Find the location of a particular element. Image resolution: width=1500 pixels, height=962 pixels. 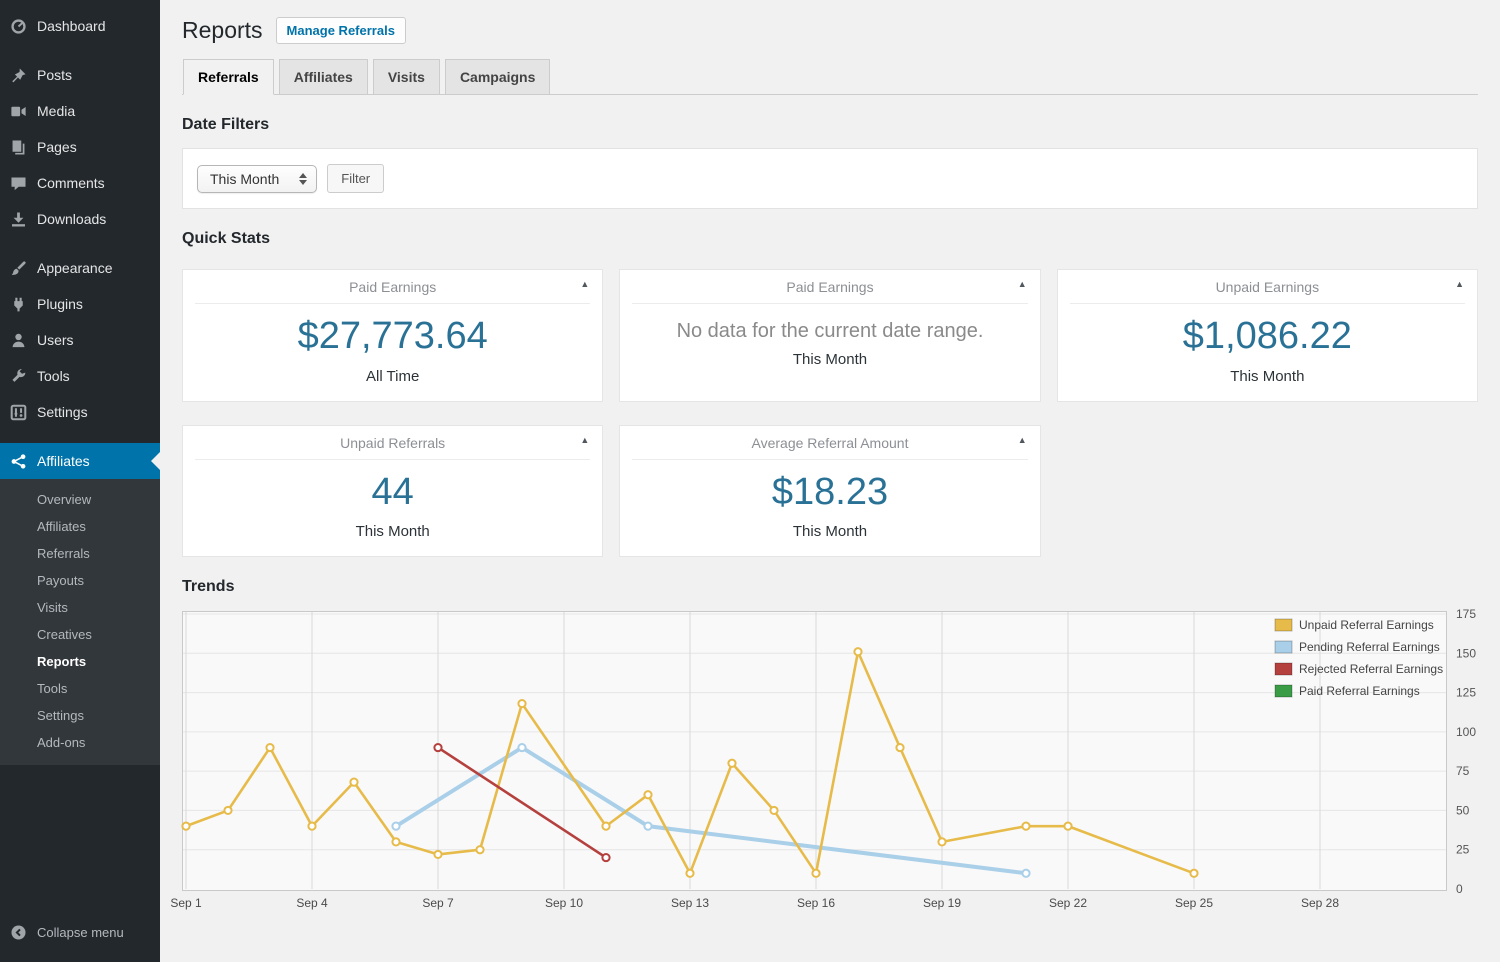

current-item-arrow is located at coordinates (155, 461).